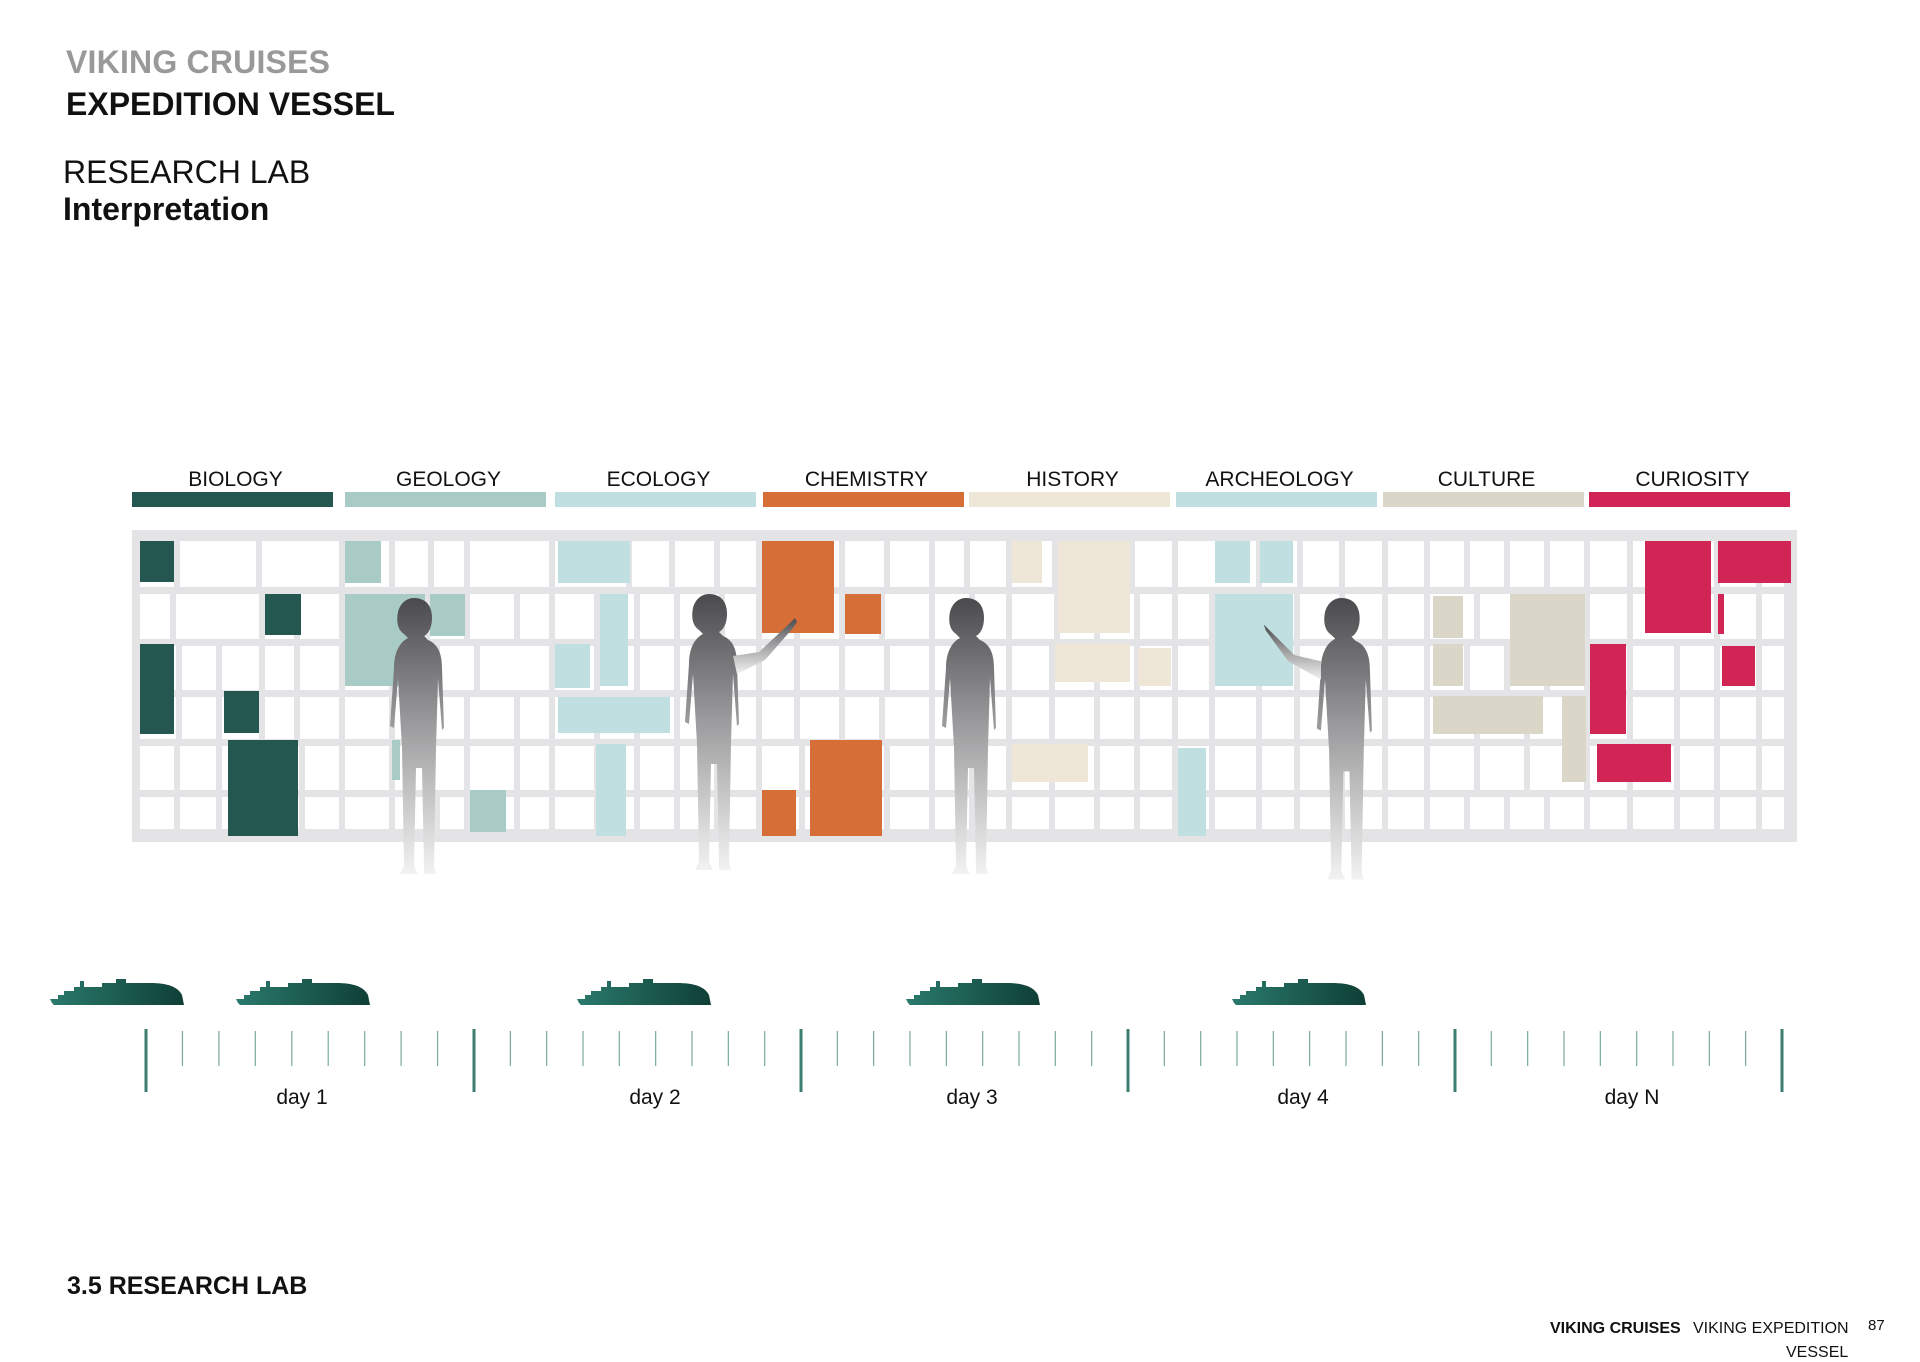  I want to click on category-label: ARCHEOLOGY, so click(1279, 479).